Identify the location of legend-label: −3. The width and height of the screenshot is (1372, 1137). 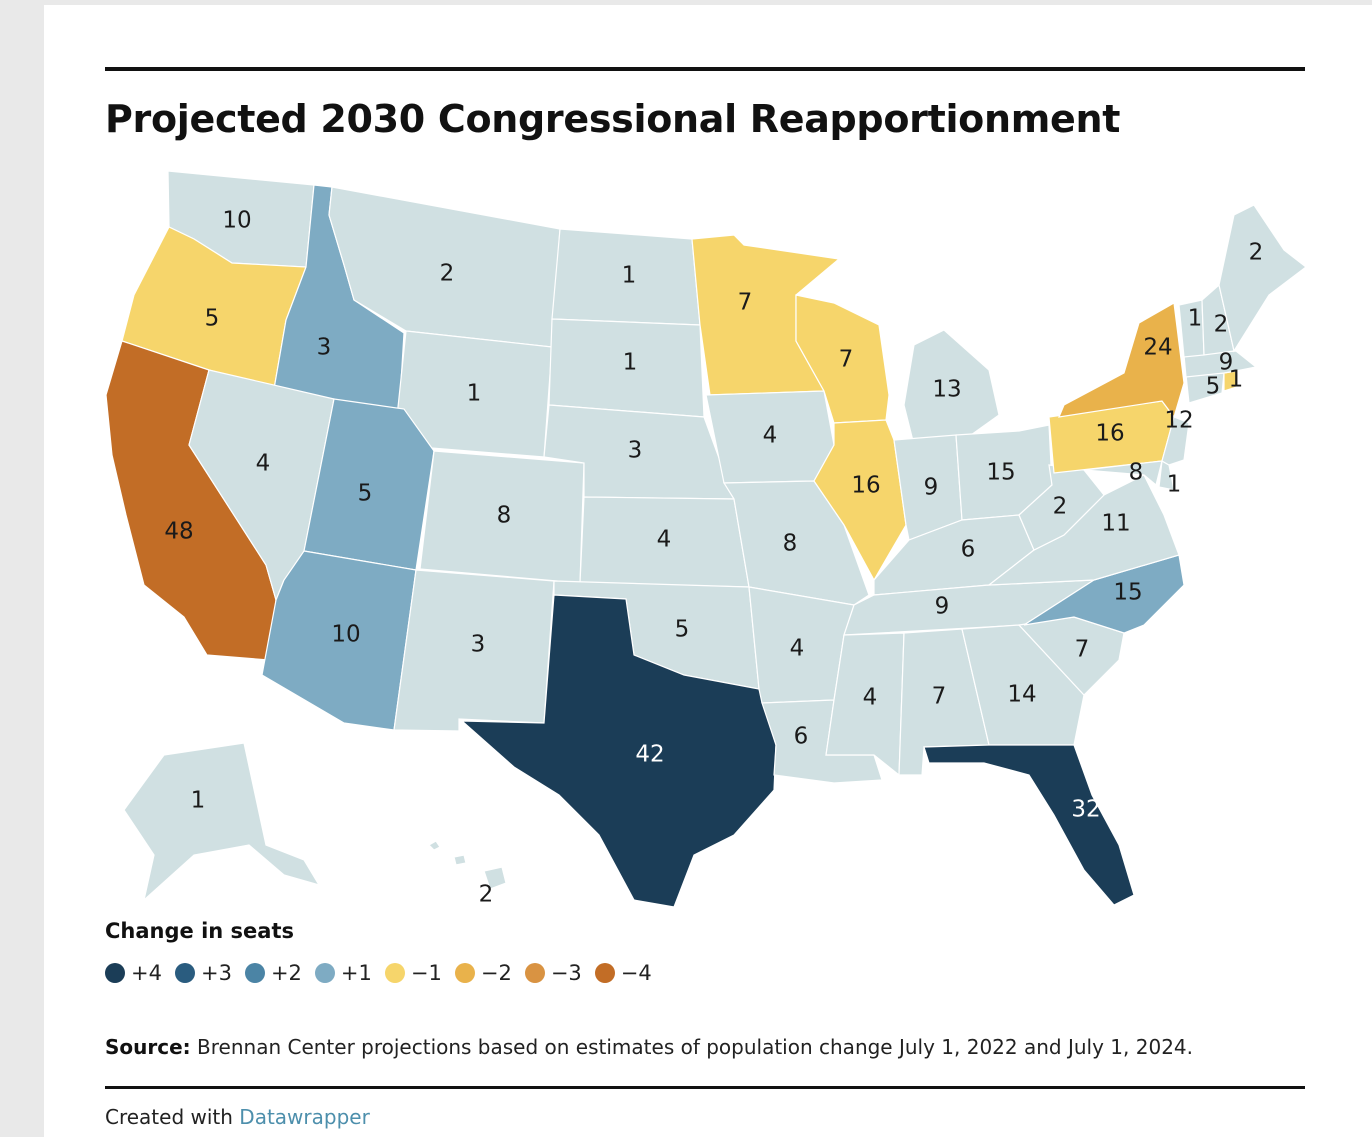
(566, 973).